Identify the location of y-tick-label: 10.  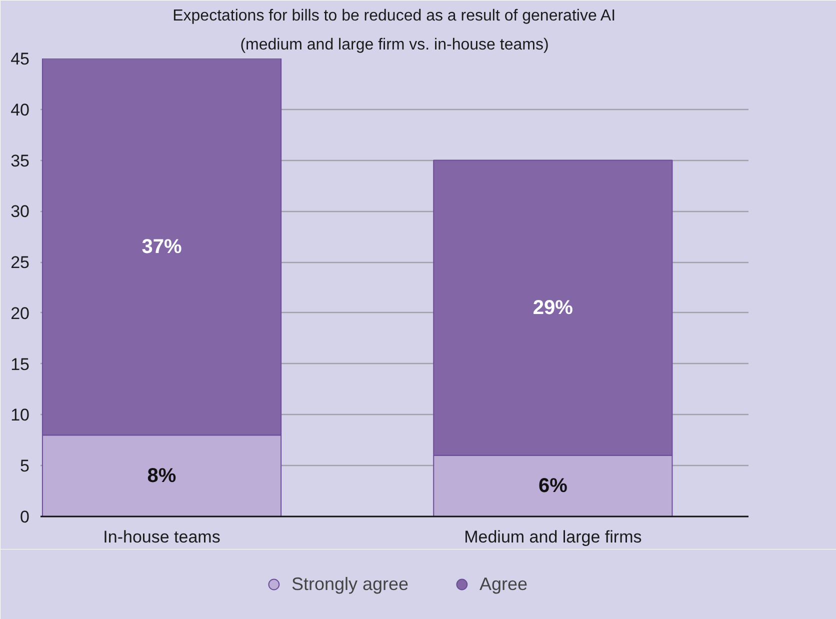
(20, 415).